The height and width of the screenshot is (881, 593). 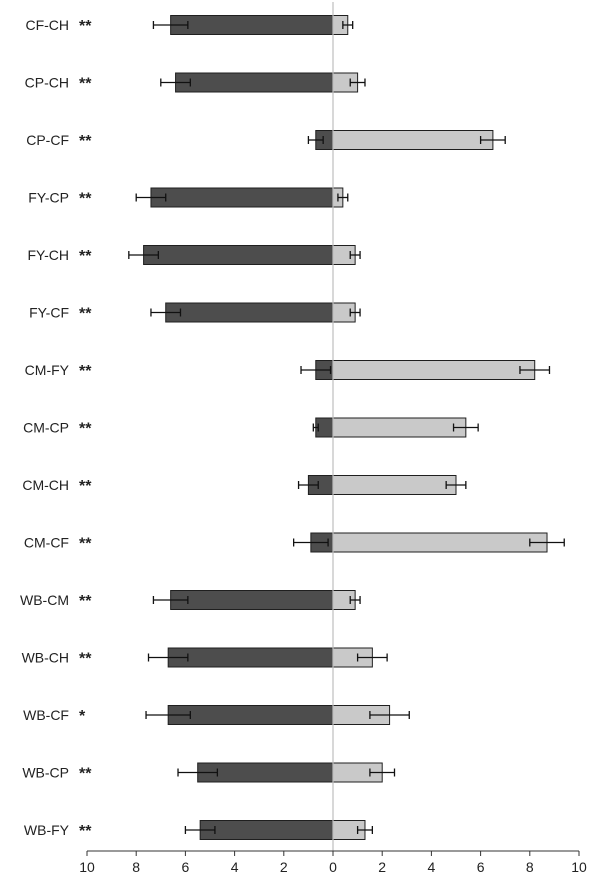 What do you see at coordinates (46, 428) in the screenshot?
I see `category-label: CM-CP` at bounding box center [46, 428].